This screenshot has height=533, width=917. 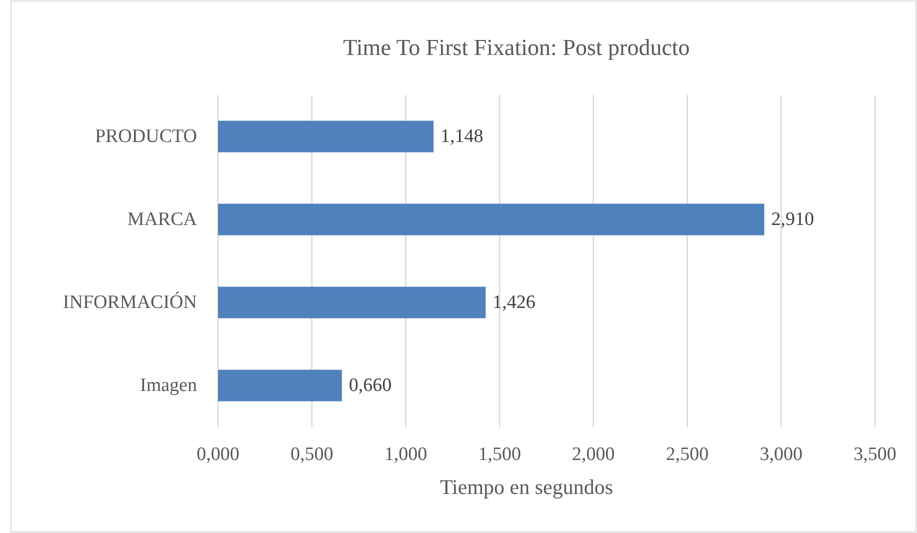 I want to click on x-tick-label: 1,000, so click(x=406, y=454).